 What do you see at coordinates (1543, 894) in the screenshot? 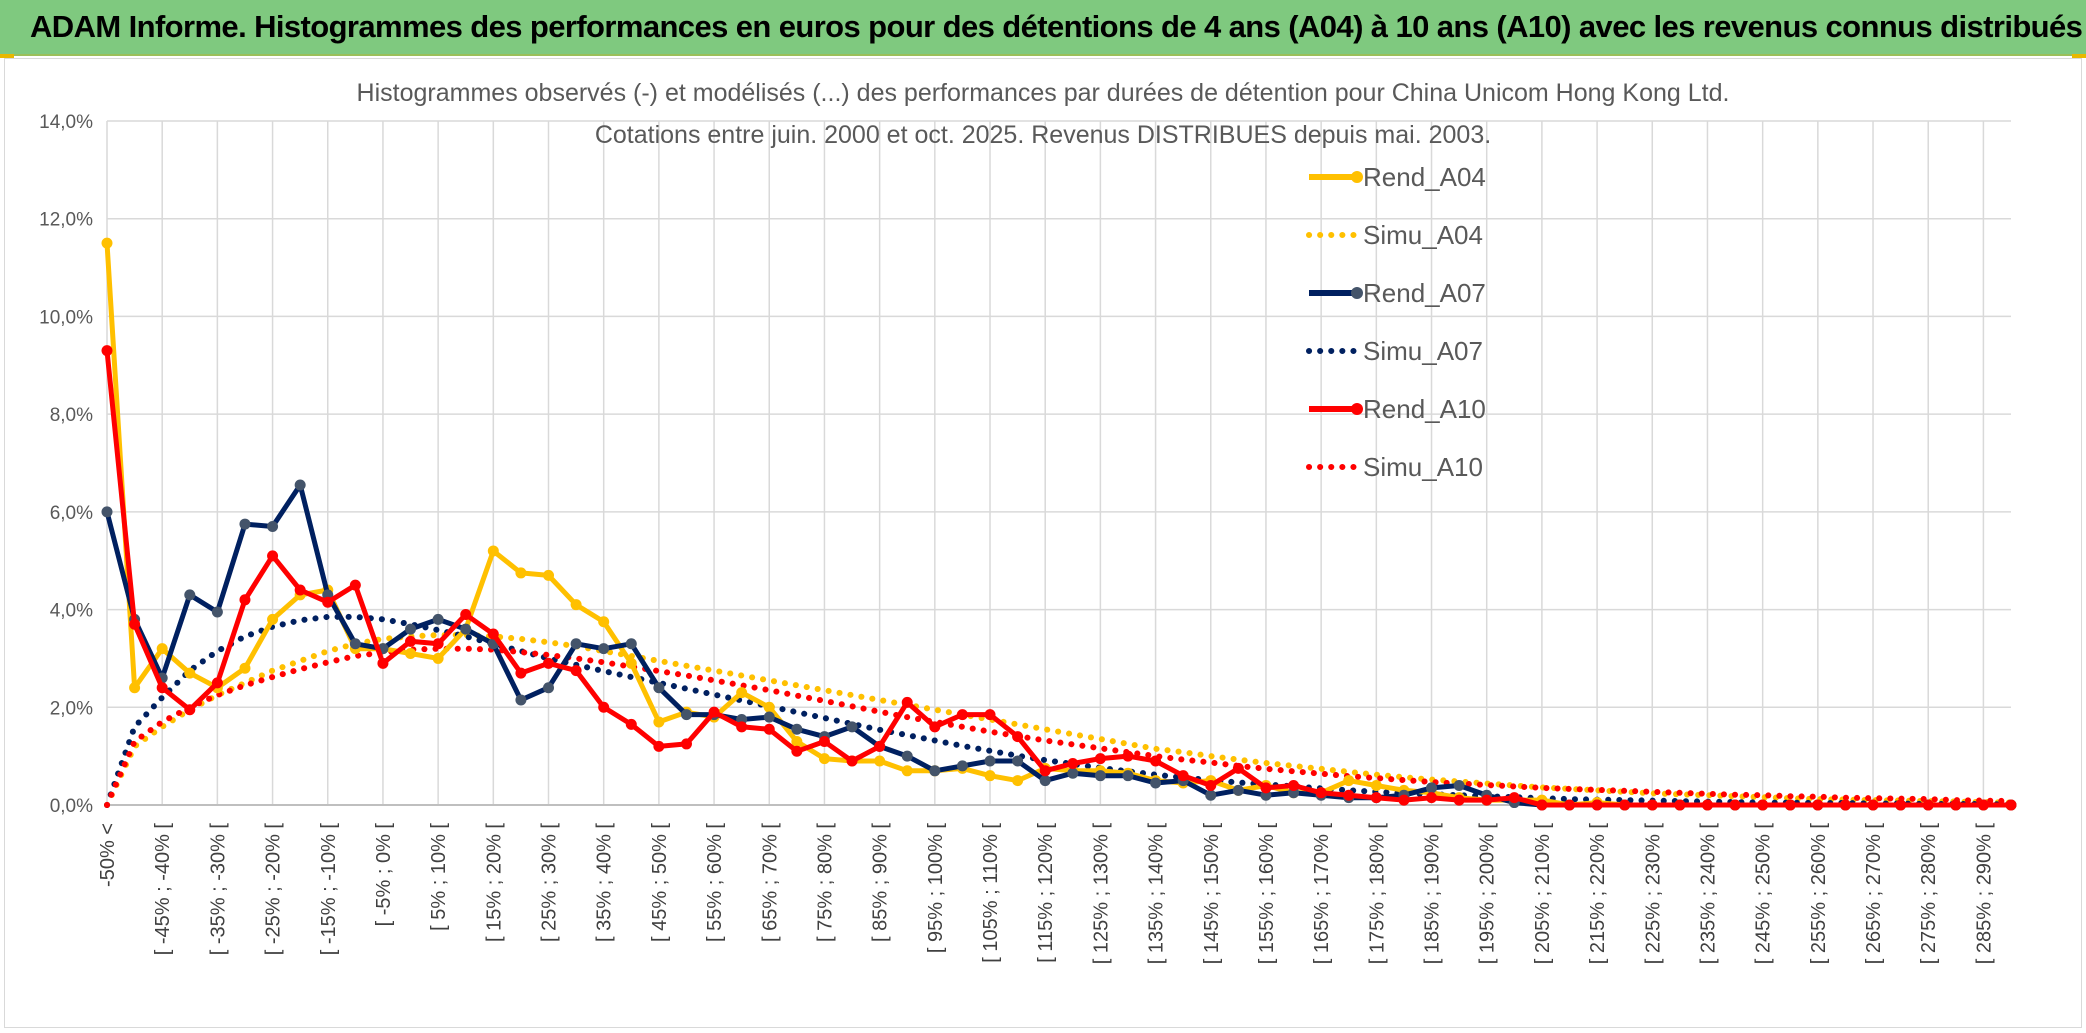
I see `x-tick-label: [ 205% ; 210% [` at bounding box center [1543, 894].